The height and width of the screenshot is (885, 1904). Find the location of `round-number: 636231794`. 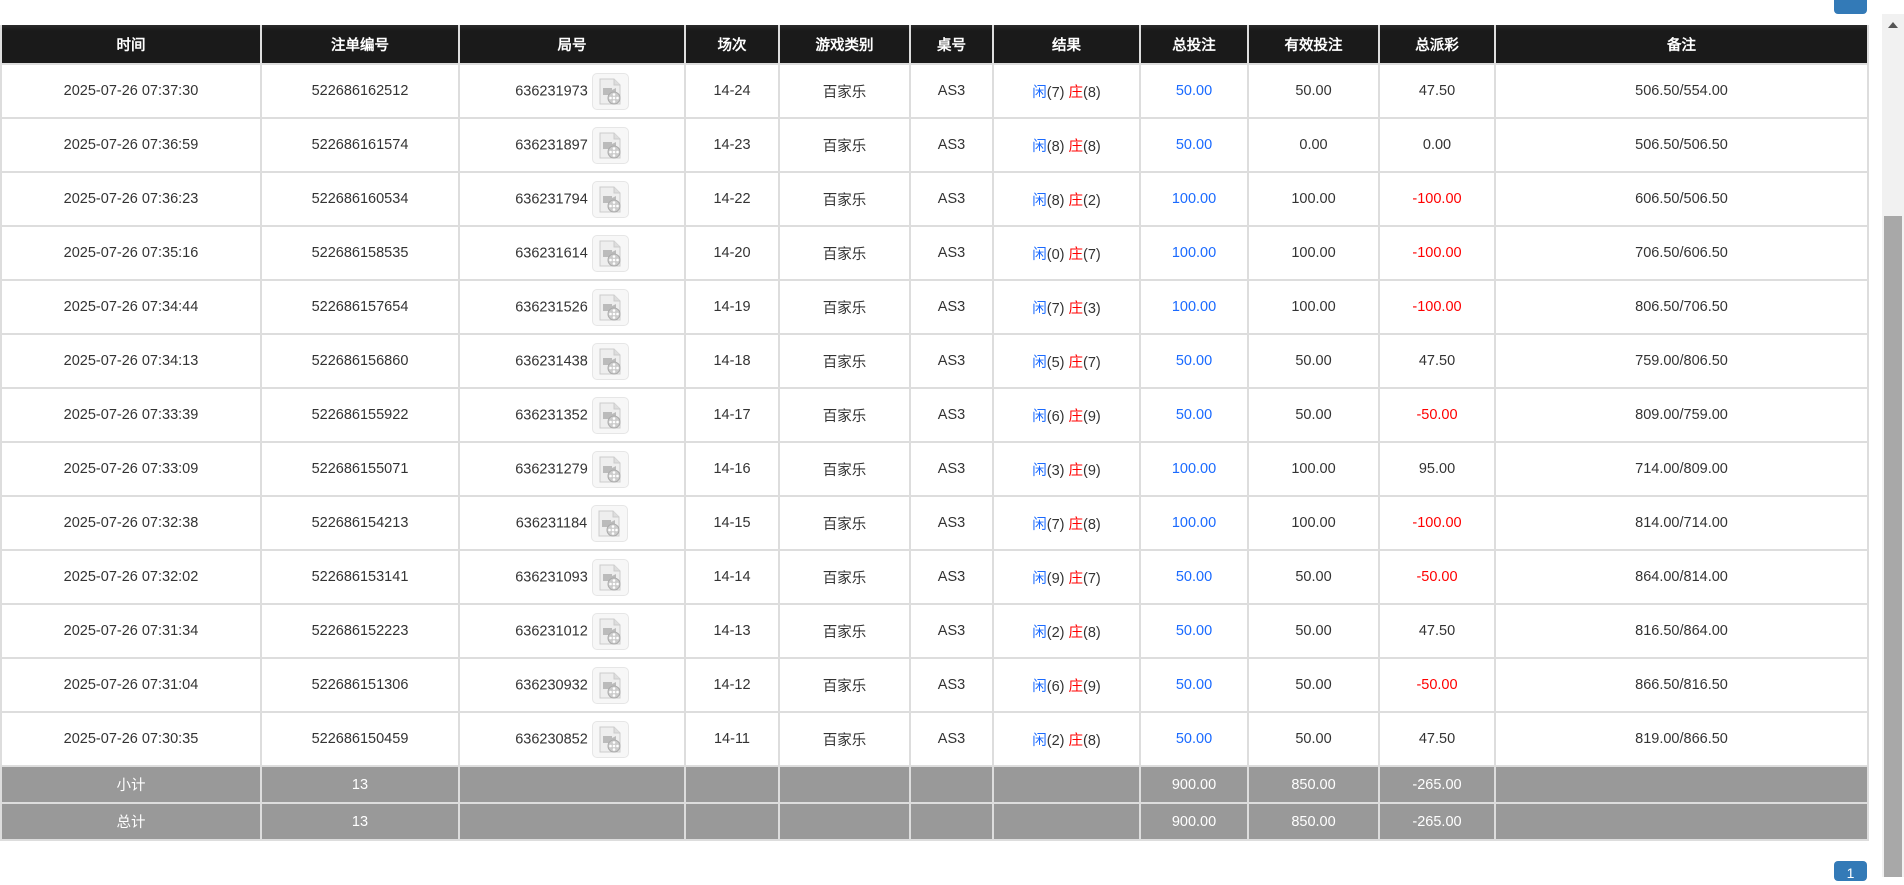

round-number: 636231794 is located at coordinates (551, 198).